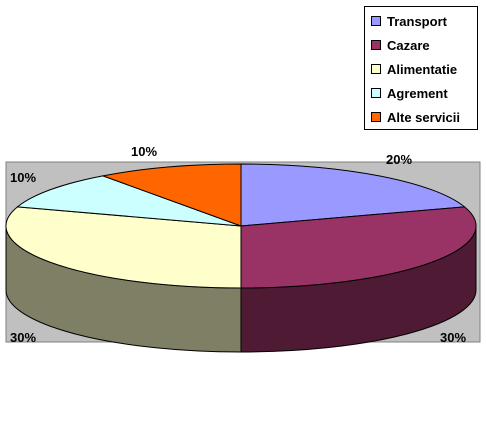 This screenshot has height=424, width=486. I want to click on pie-slice-agrement, so click(129, 201).